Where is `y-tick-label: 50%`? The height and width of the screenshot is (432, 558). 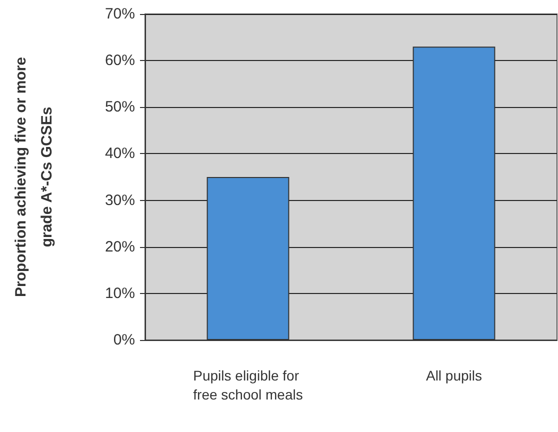
y-tick-label: 50% is located at coordinates (119, 107).